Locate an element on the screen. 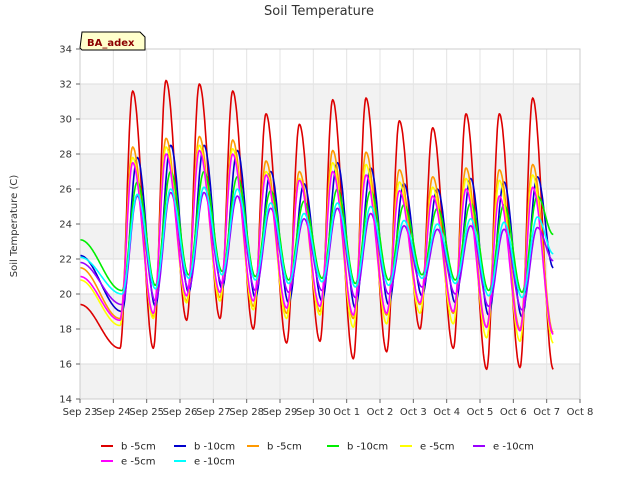  station-label: BA_adex is located at coordinates (111, 43).